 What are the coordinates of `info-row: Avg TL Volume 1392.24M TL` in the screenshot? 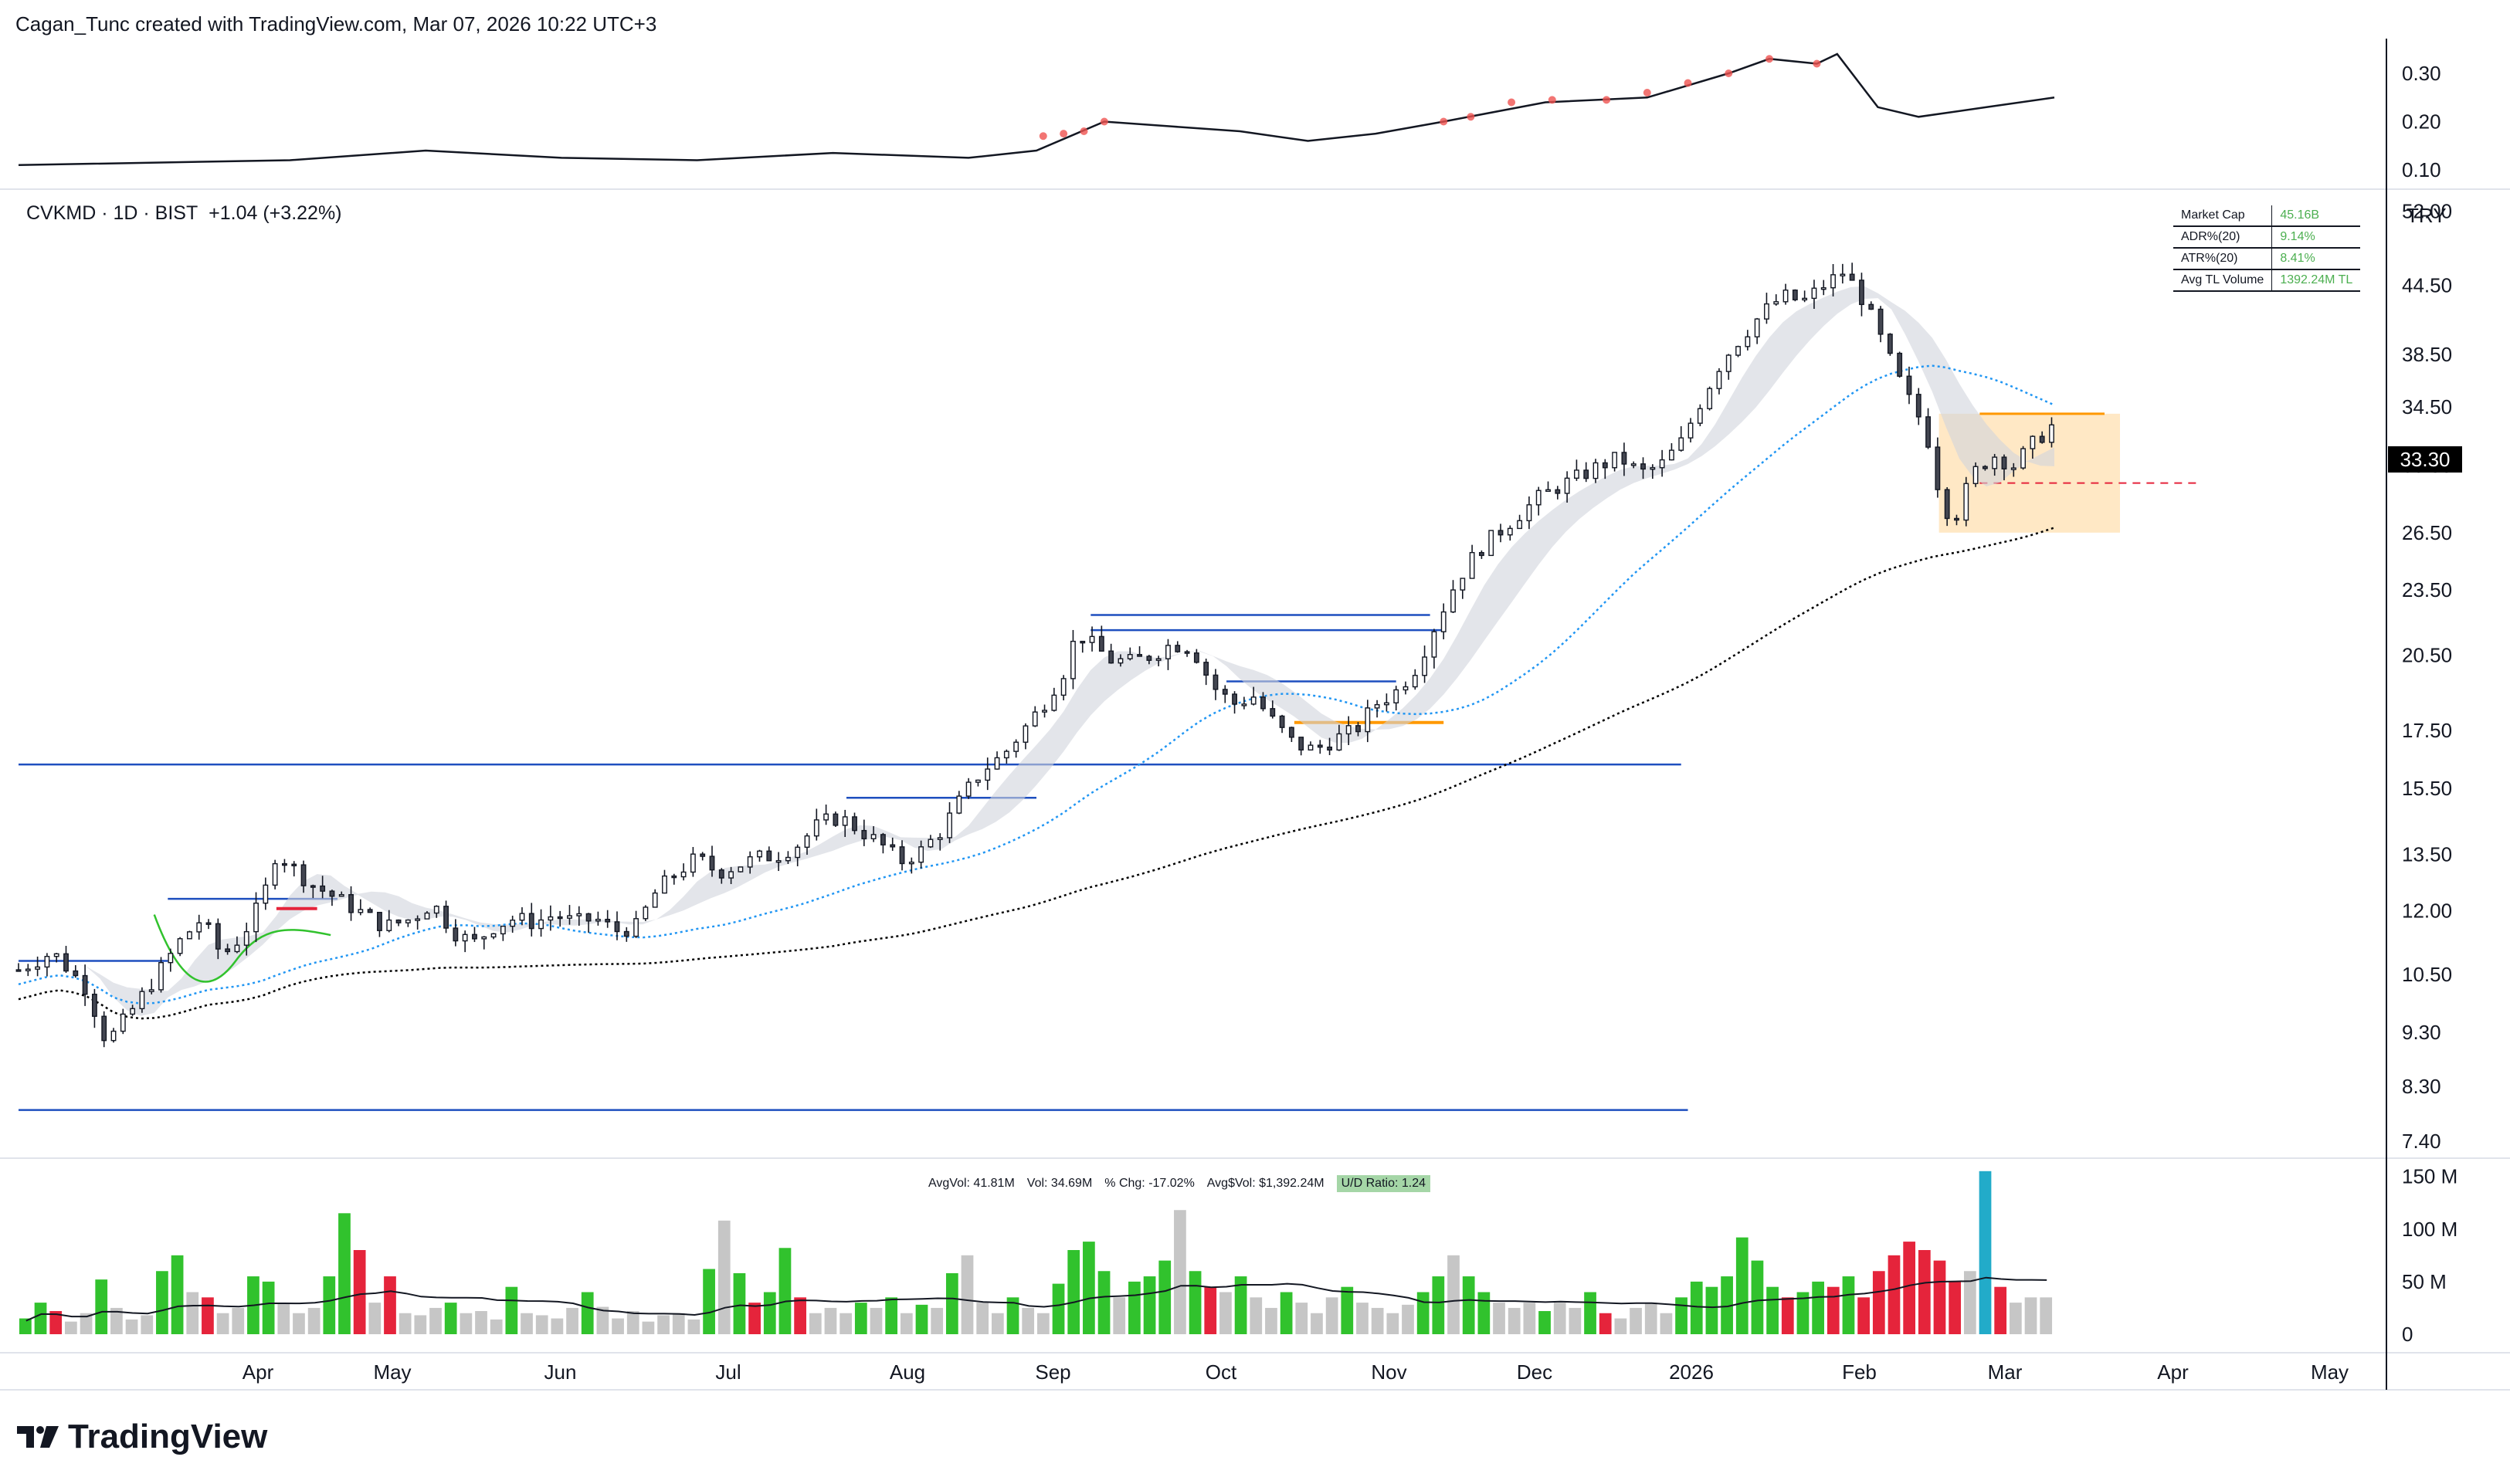 It's located at (2267, 280).